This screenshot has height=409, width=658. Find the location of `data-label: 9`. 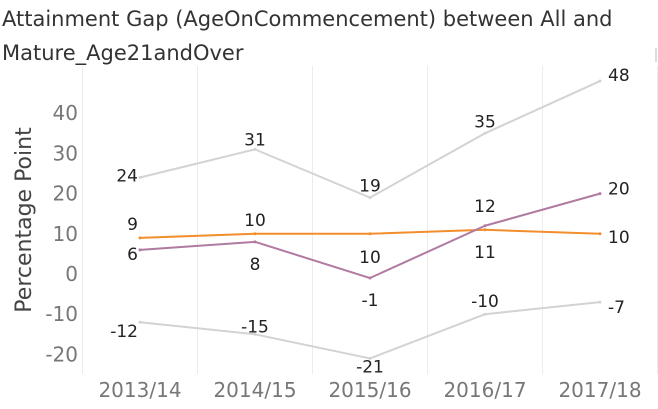

data-label: 9 is located at coordinates (132, 225).